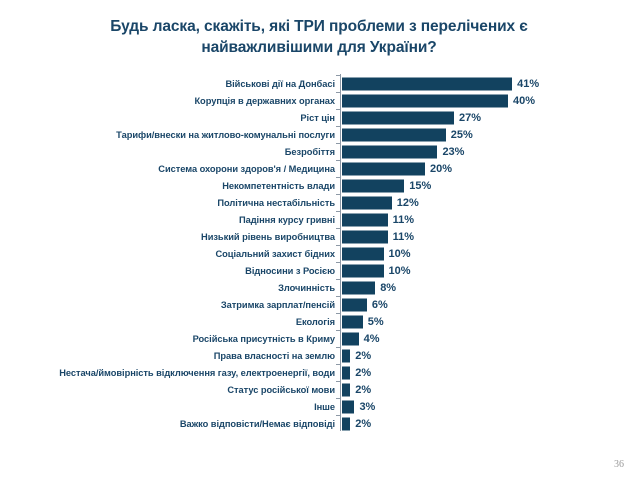  What do you see at coordinates (324, 406) in the screenshot?
I see `category-label: Інше` at bounding box center [324, 406].